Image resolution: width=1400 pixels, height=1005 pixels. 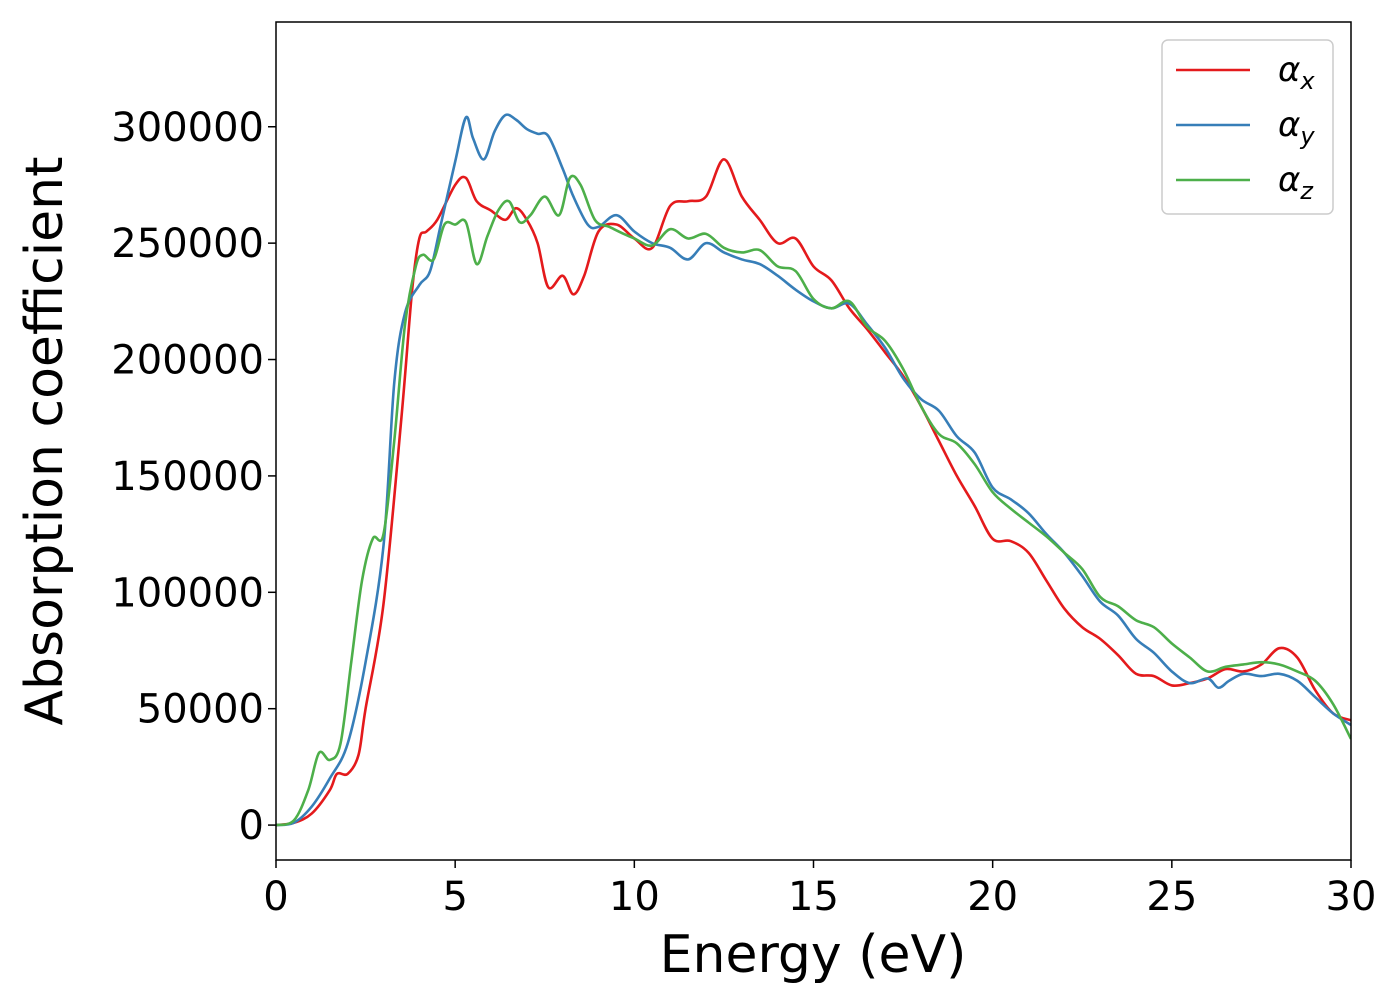 I want to click on x-axis-ticks: 0 5 10 15 20 25 30, so click(x=819, y=890).